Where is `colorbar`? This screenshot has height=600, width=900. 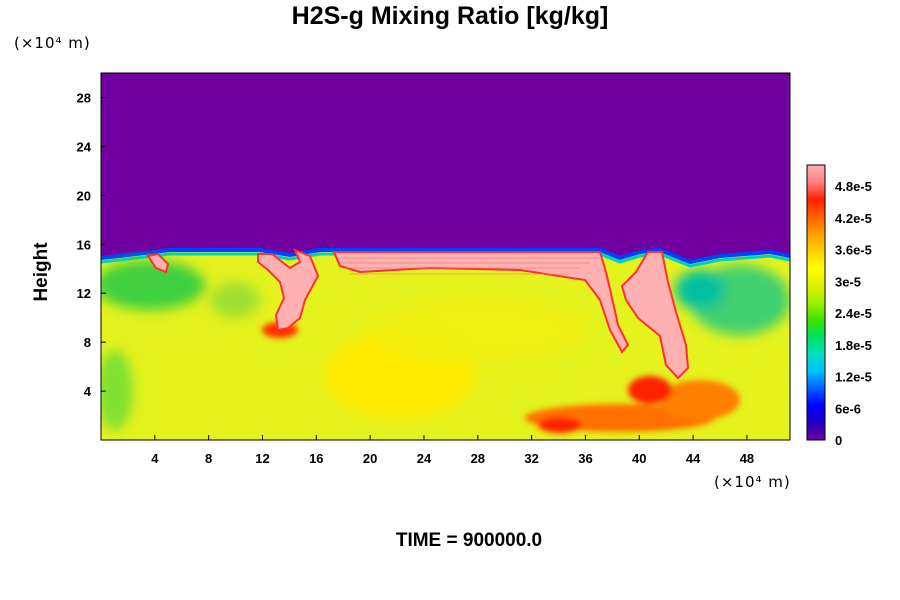
colorbar is located at coordinates (816, 302).